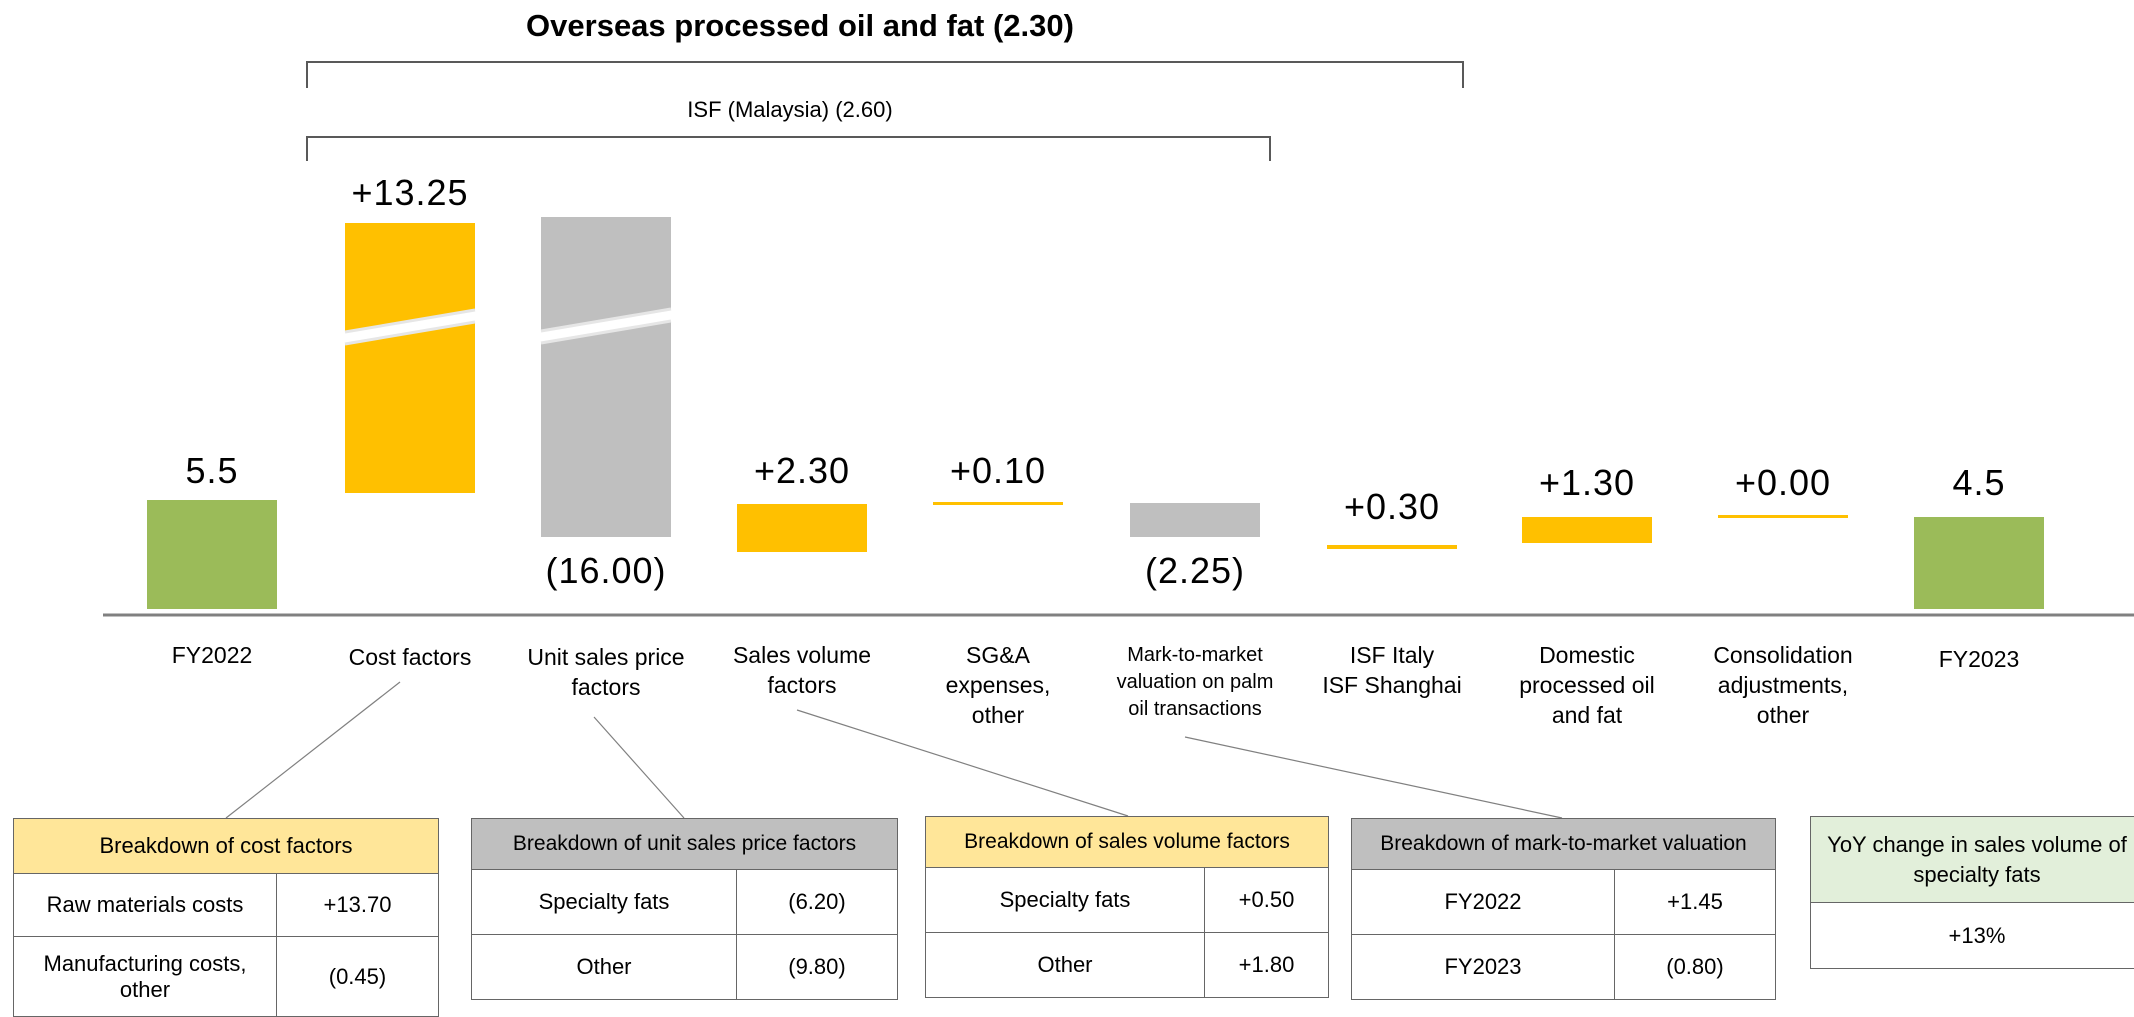 The height and width of the screenshot is (1017, 2134). What do you see at coordinates (998, 471) in the screenshot?
I see `data-label: +0.10` at bounding box center [998, 471].